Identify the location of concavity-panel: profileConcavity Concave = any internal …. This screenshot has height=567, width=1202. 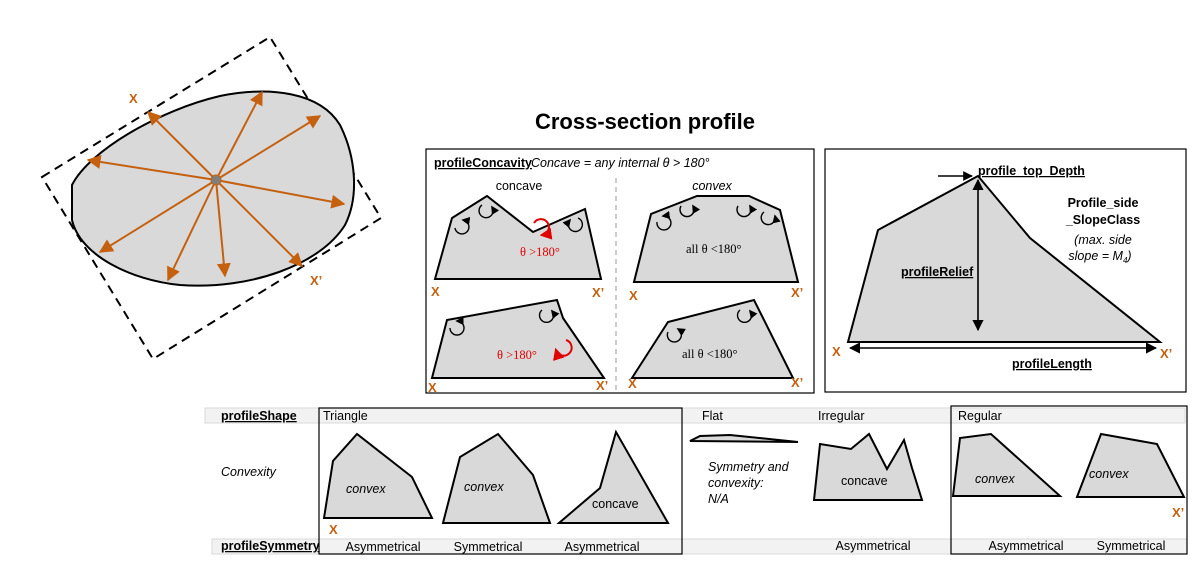
(620, 271).